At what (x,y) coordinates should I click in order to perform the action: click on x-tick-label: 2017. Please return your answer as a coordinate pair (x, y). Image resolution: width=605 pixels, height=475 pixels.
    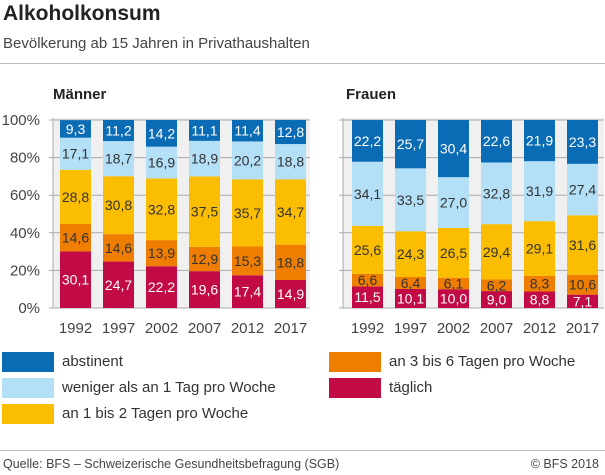
    Looking at the image, I should click on (290, 328).